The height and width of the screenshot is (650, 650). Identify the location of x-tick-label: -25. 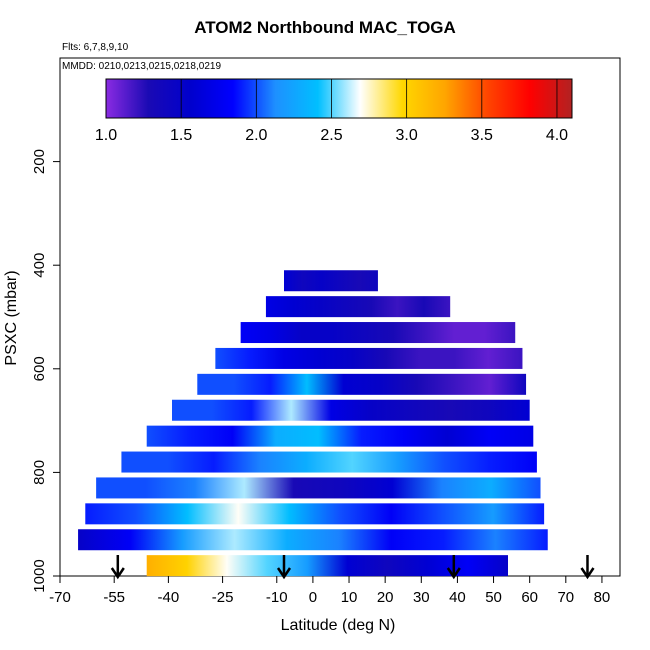
(223, 597).